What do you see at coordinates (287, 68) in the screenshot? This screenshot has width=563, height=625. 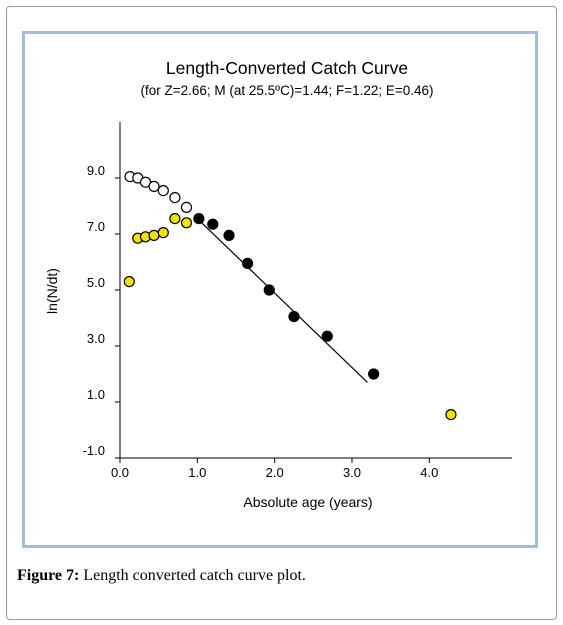 I see `chart-title: Length-Converted Catch Curve` at bounding box center [287, 68].